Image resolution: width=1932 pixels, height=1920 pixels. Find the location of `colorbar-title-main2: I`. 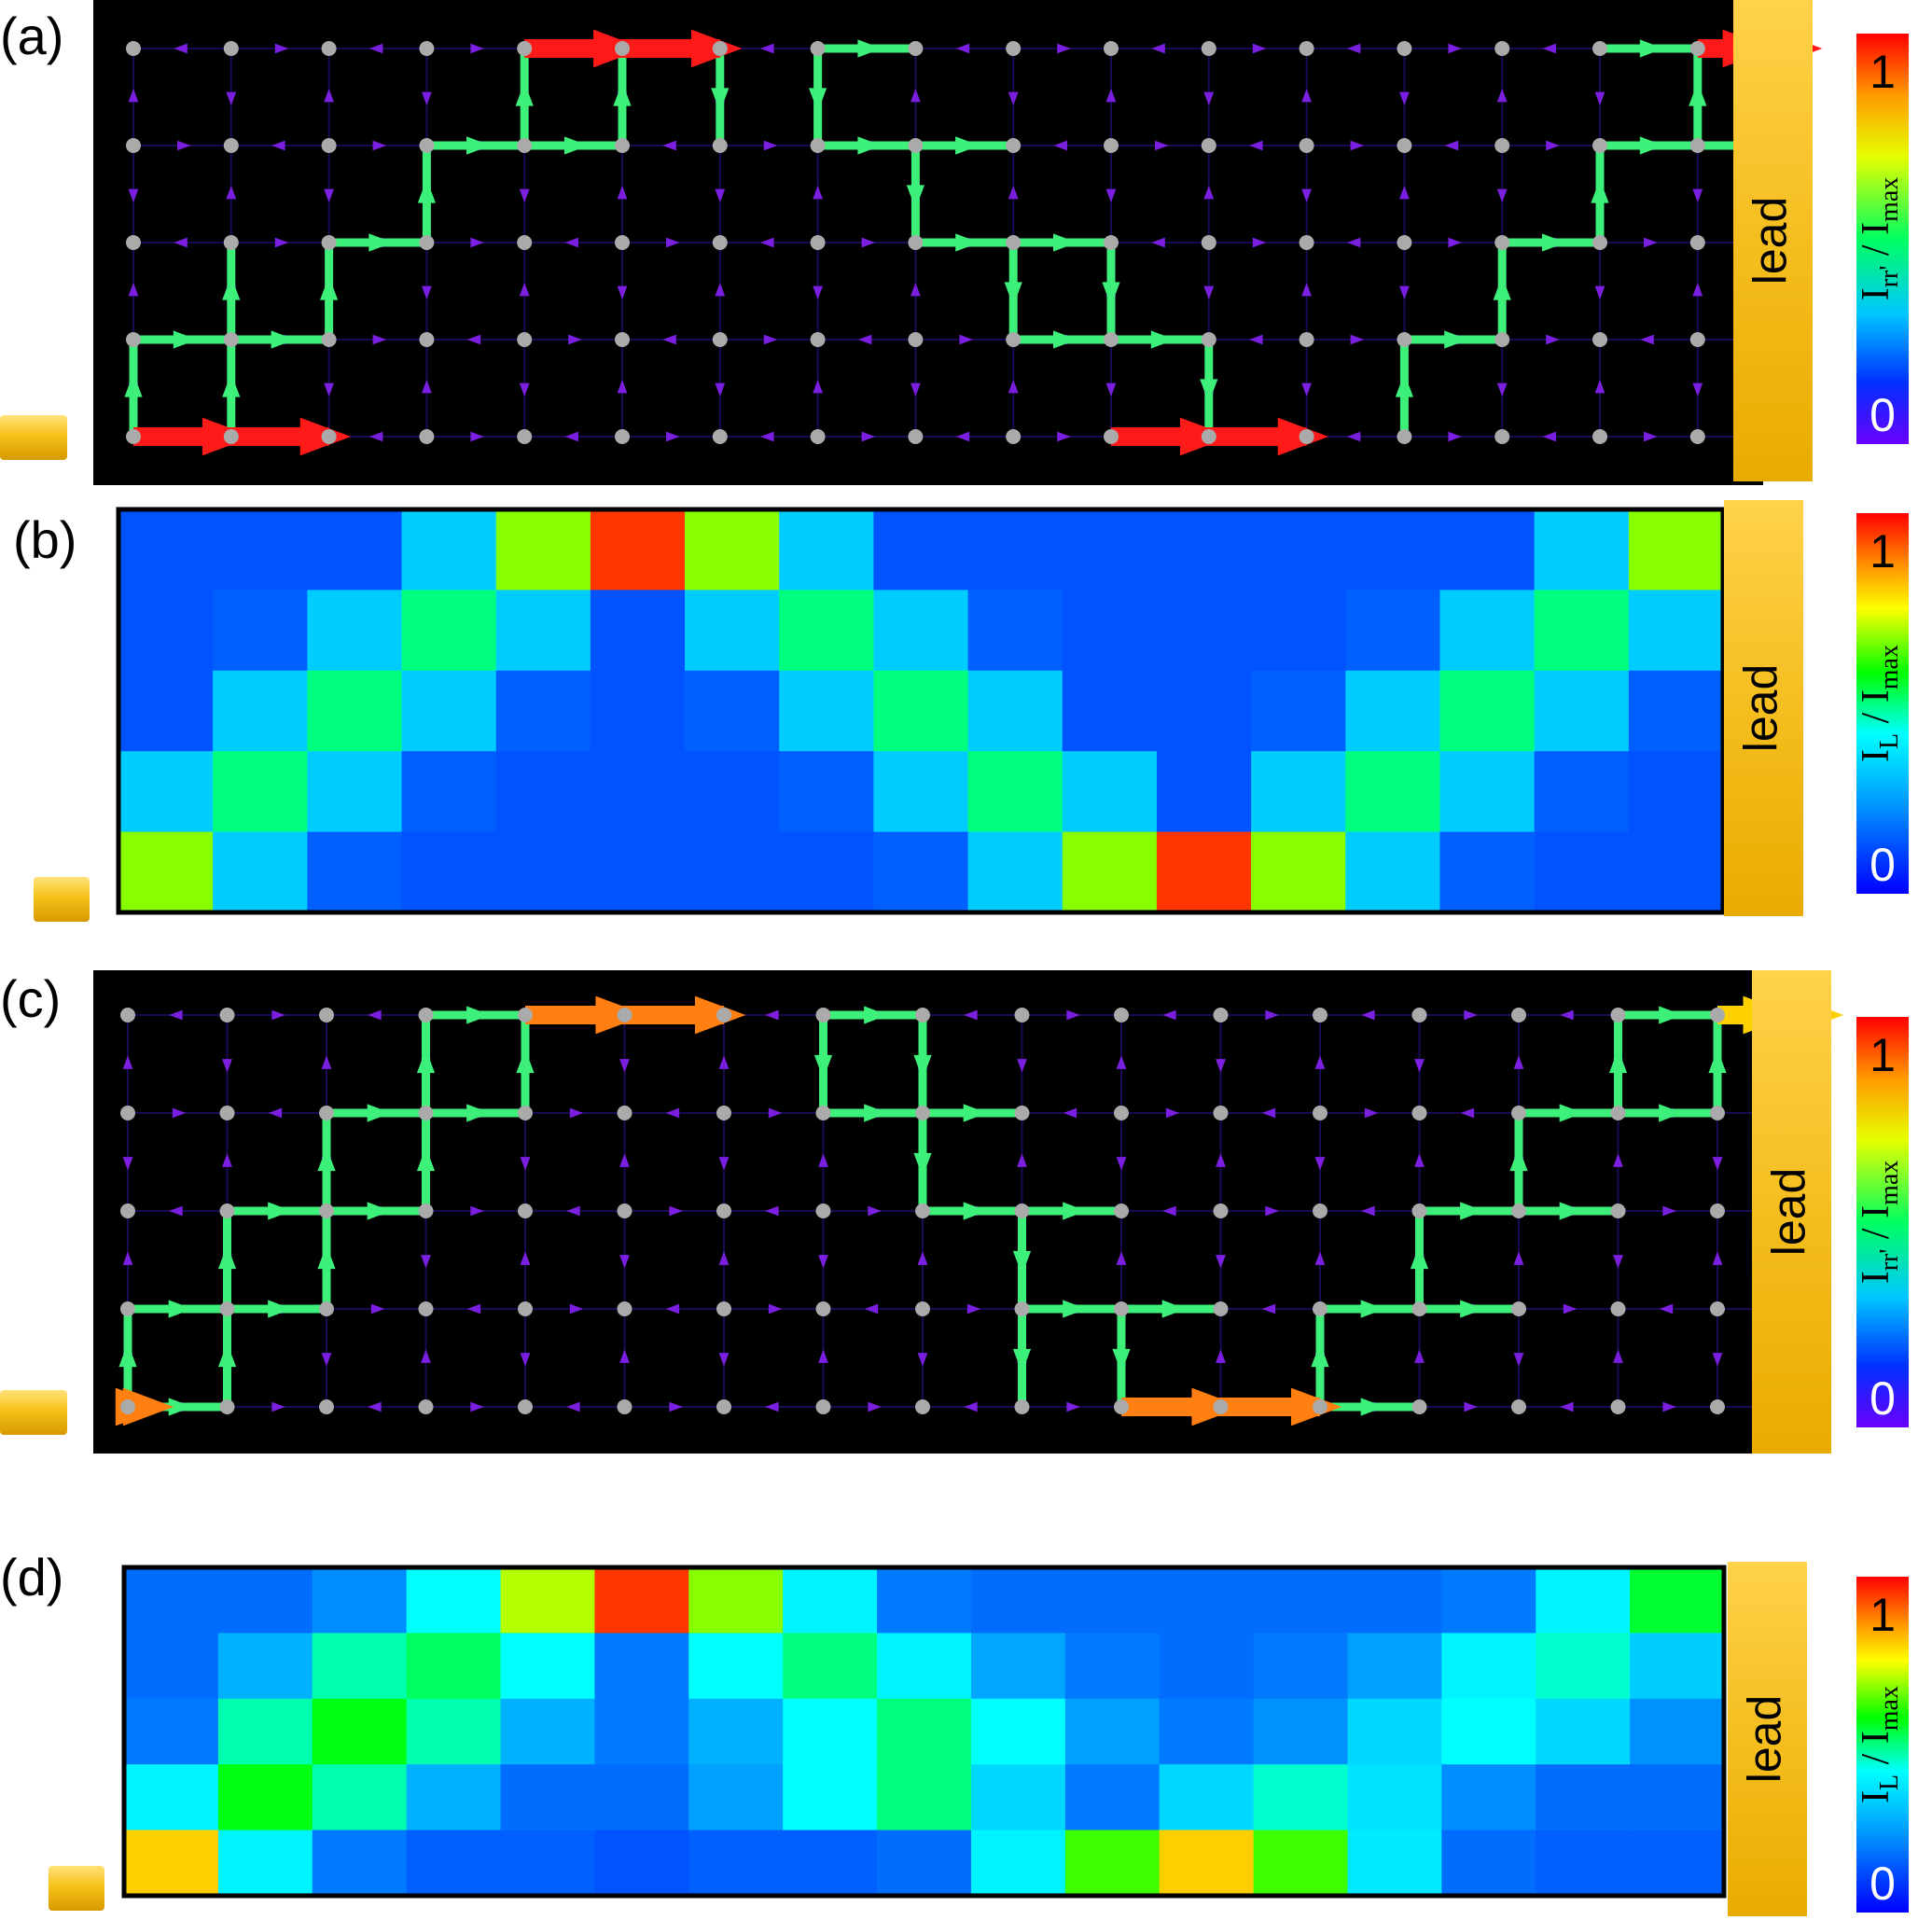

colorbar-title-main2: I is located at coordinates (1876, 1211).